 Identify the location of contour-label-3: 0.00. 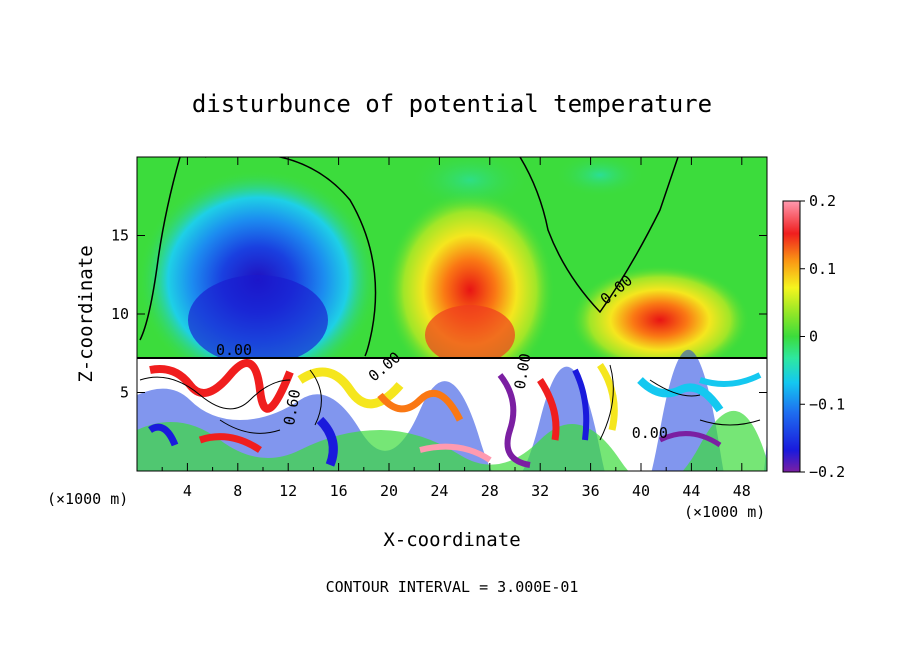
(234, 350).